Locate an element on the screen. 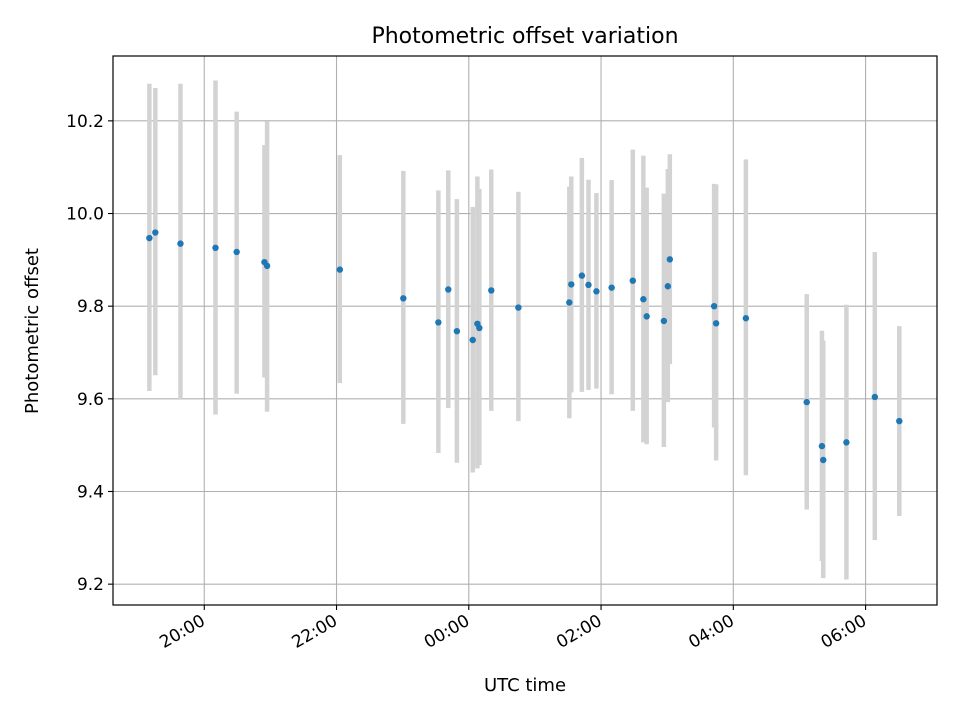  y-tick-label: 9.8 is located at coordinates (90, 307).